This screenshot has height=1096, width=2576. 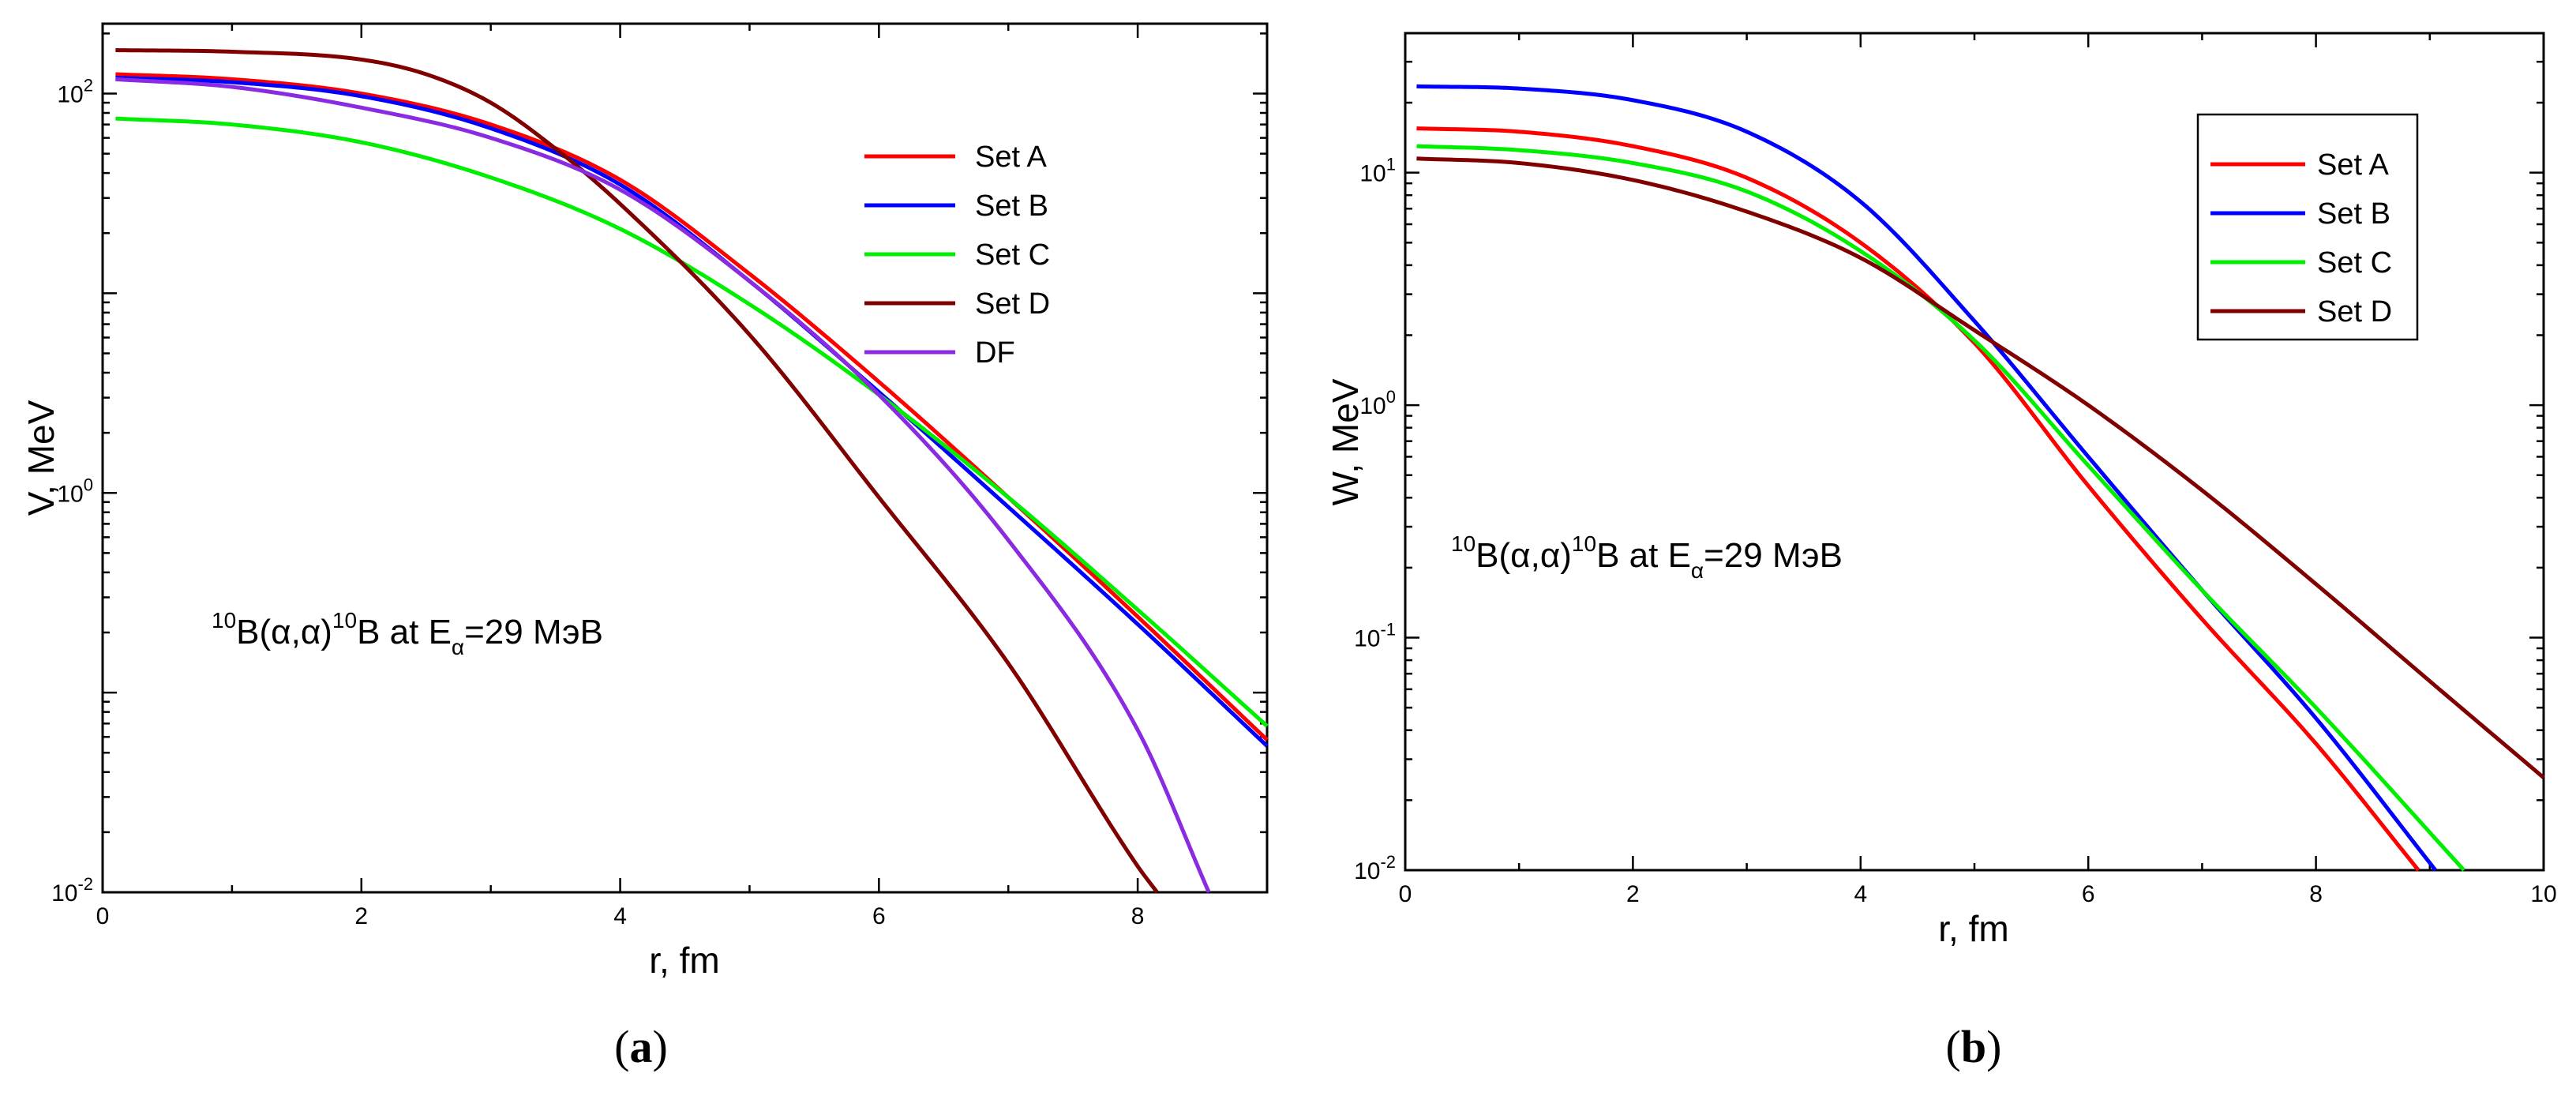 What do you see at coordinates (684, 960) in the screenshot?
I see `x-axis-title-a: r, fm` at bounding box center [684, 960].